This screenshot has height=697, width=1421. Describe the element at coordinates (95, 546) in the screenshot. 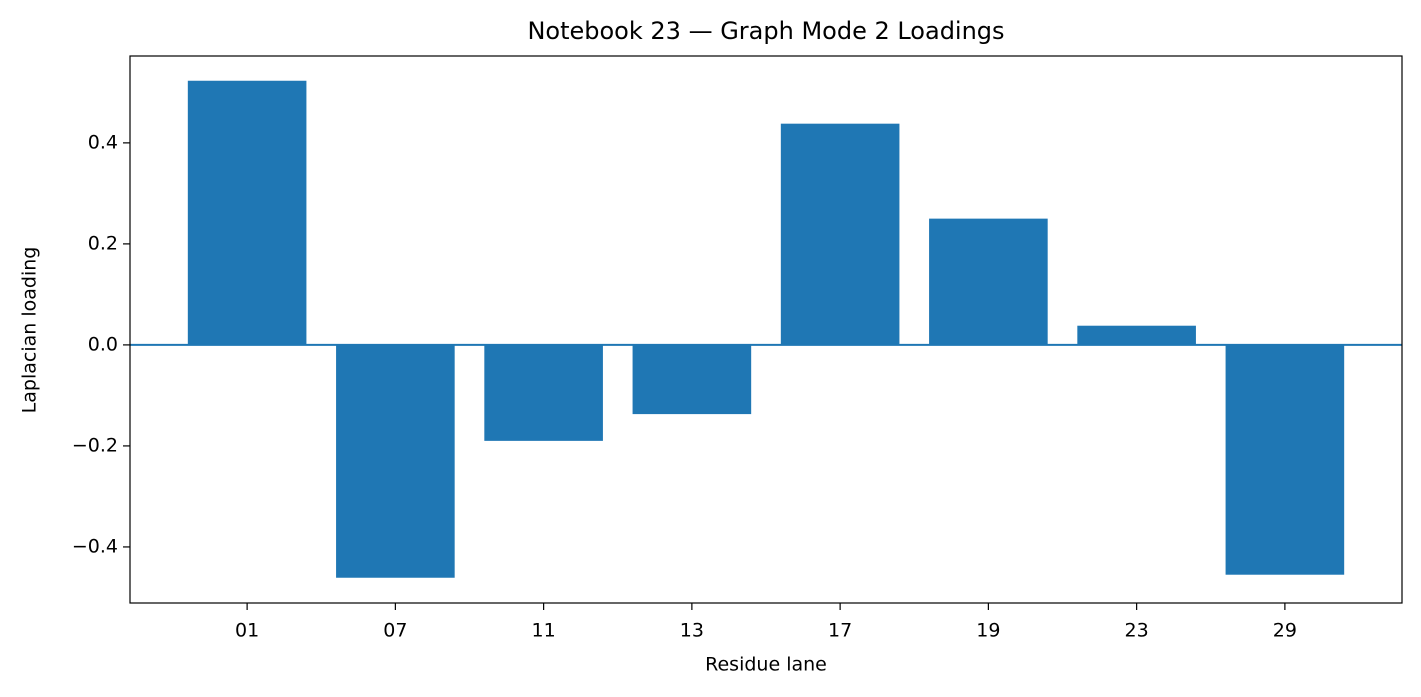

I see `y-tick-label: −0.4` at that location.